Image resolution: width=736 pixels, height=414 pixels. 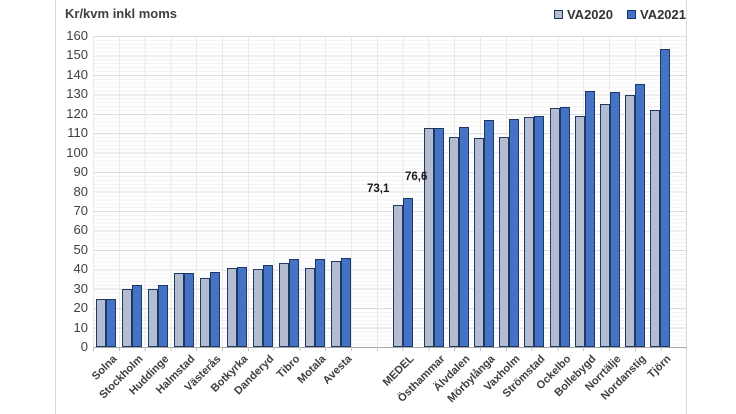 What do you see at coordinates (163, 315) in the screenshot?
I see `bar-va2021-huddinge` at bounding box center [163, 315].